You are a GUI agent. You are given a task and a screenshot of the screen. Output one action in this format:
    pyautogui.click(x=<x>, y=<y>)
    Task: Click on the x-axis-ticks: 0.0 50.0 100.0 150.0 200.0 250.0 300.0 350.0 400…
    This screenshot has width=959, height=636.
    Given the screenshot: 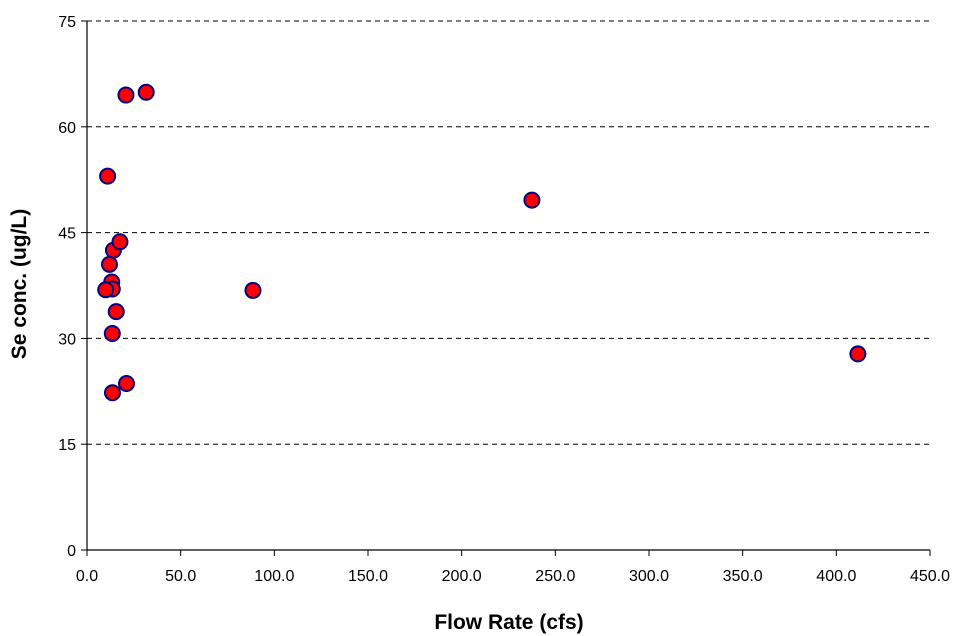 What is the action you would take?
    pyautogui.click(x=513, y=567)
    